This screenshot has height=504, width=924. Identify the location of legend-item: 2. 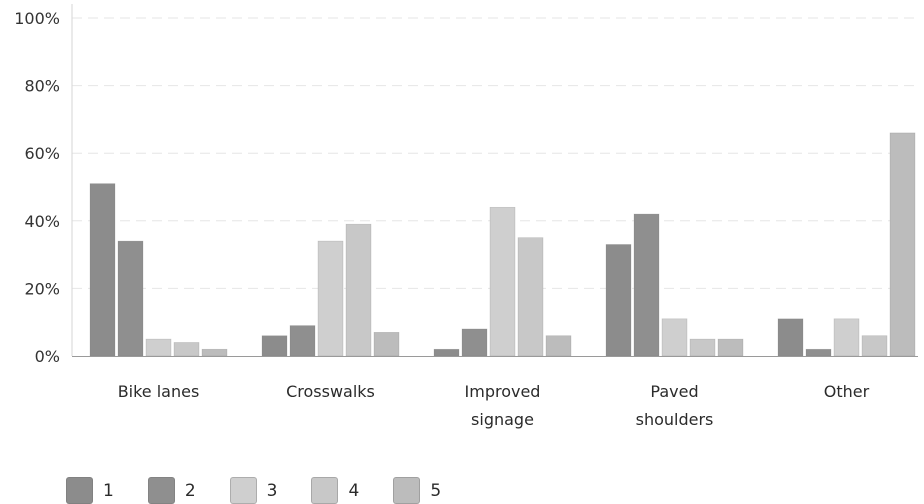
(171, 490).